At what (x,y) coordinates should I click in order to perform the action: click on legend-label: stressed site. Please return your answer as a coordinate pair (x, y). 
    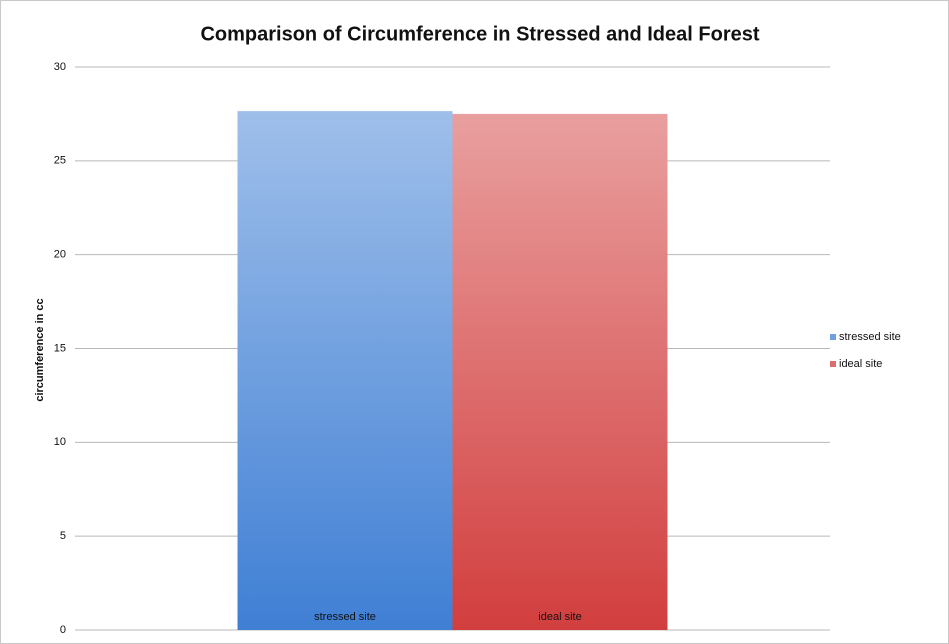
    Looking at the image, I should click on (870, 337).